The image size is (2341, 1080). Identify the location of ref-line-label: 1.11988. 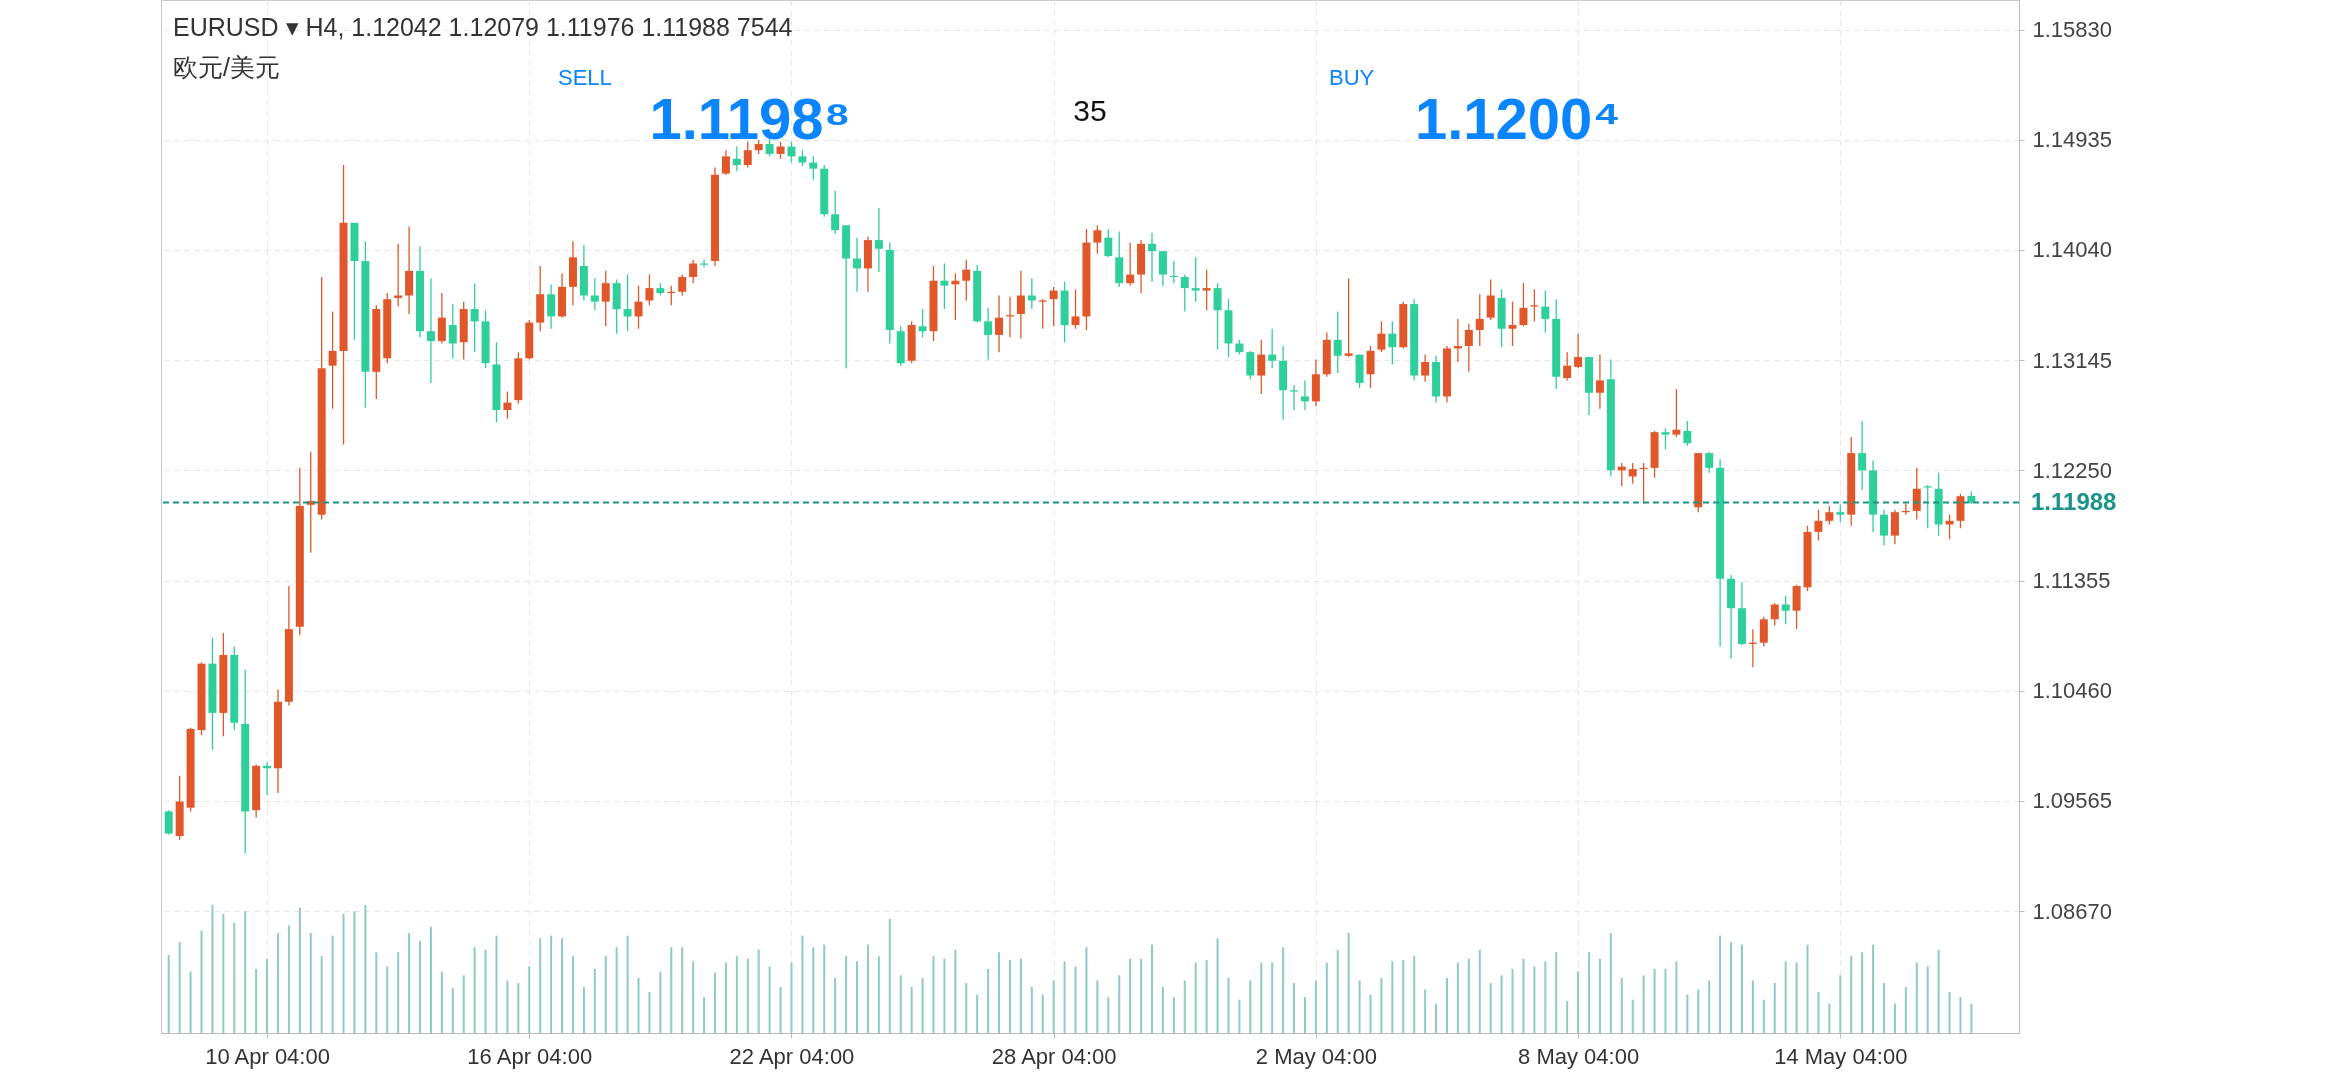
(2074, 501).